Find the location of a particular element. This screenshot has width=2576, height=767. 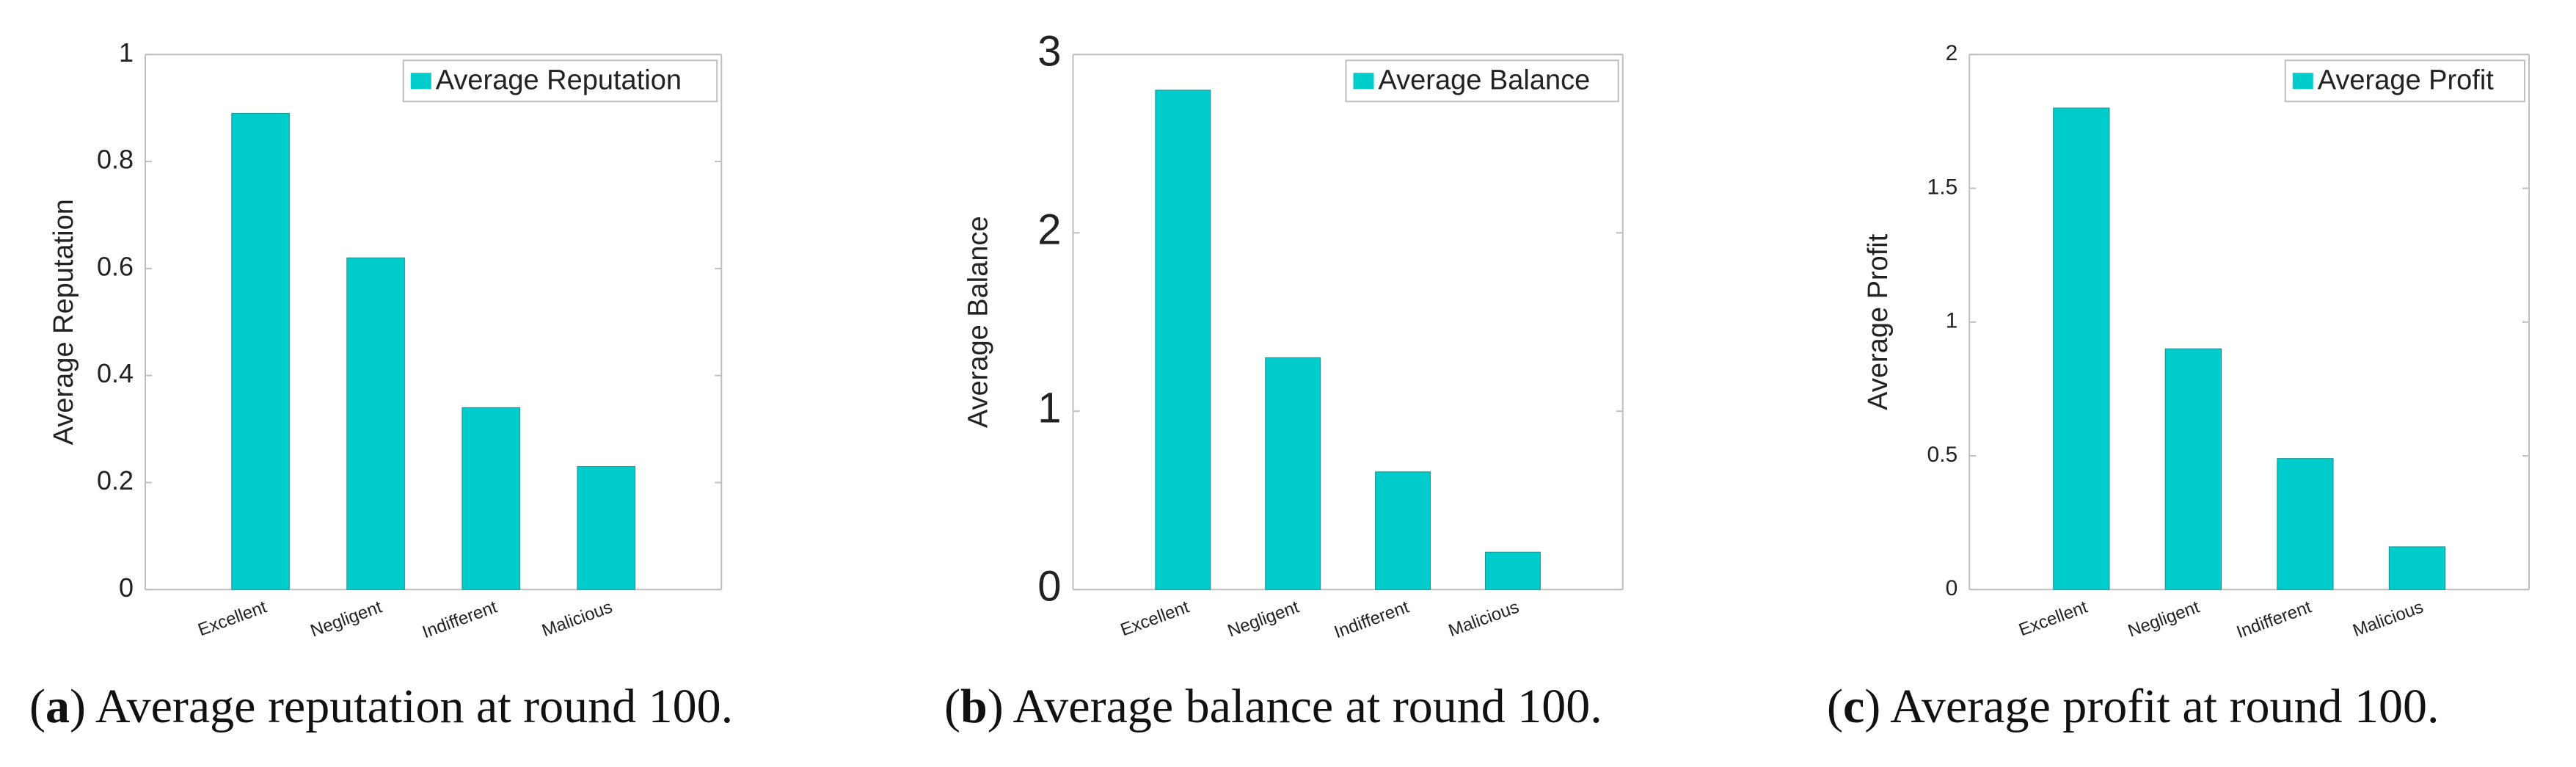

y-tick-label: 0.6 is located at coordinates (116, 266).